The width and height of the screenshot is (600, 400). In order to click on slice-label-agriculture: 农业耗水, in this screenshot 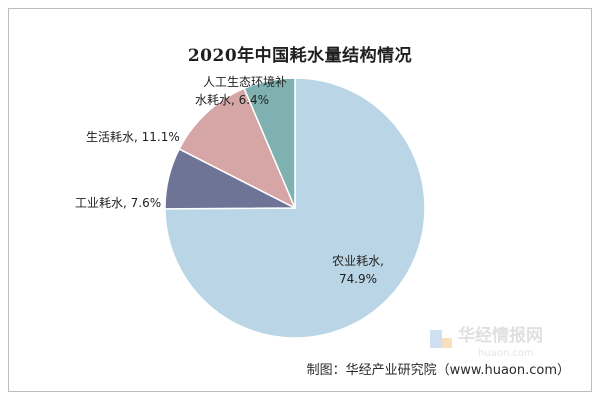, I will do `click(358, 261)`.